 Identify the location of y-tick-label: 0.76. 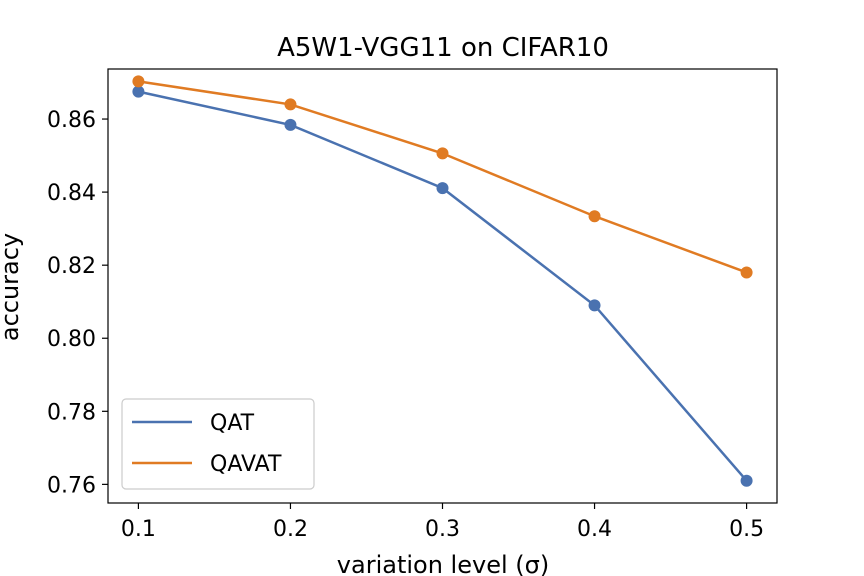
(71, 485).